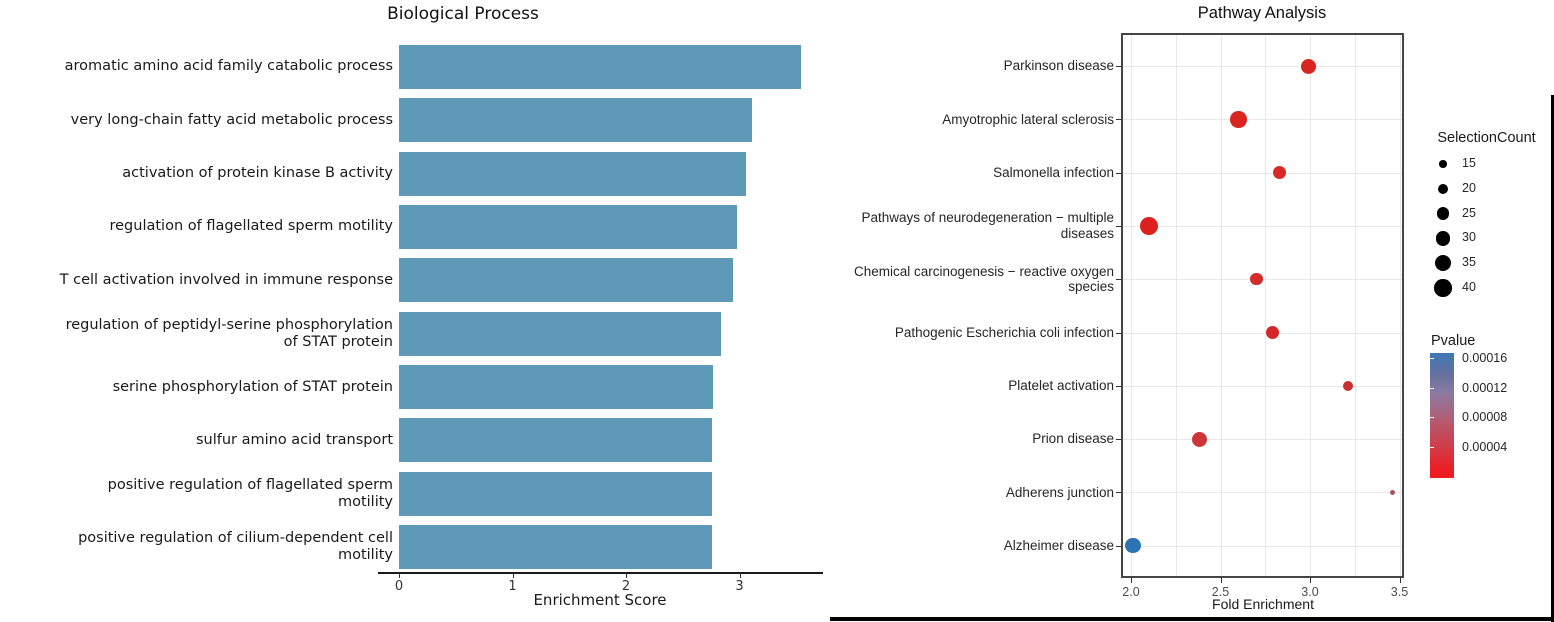 This screenshot has height=622, width=1554. What do you see at coordinates (1485, 447) in the screenshot?
I see `colorbar-tick-label: 0.00004` at bounding box center [1485, 447].